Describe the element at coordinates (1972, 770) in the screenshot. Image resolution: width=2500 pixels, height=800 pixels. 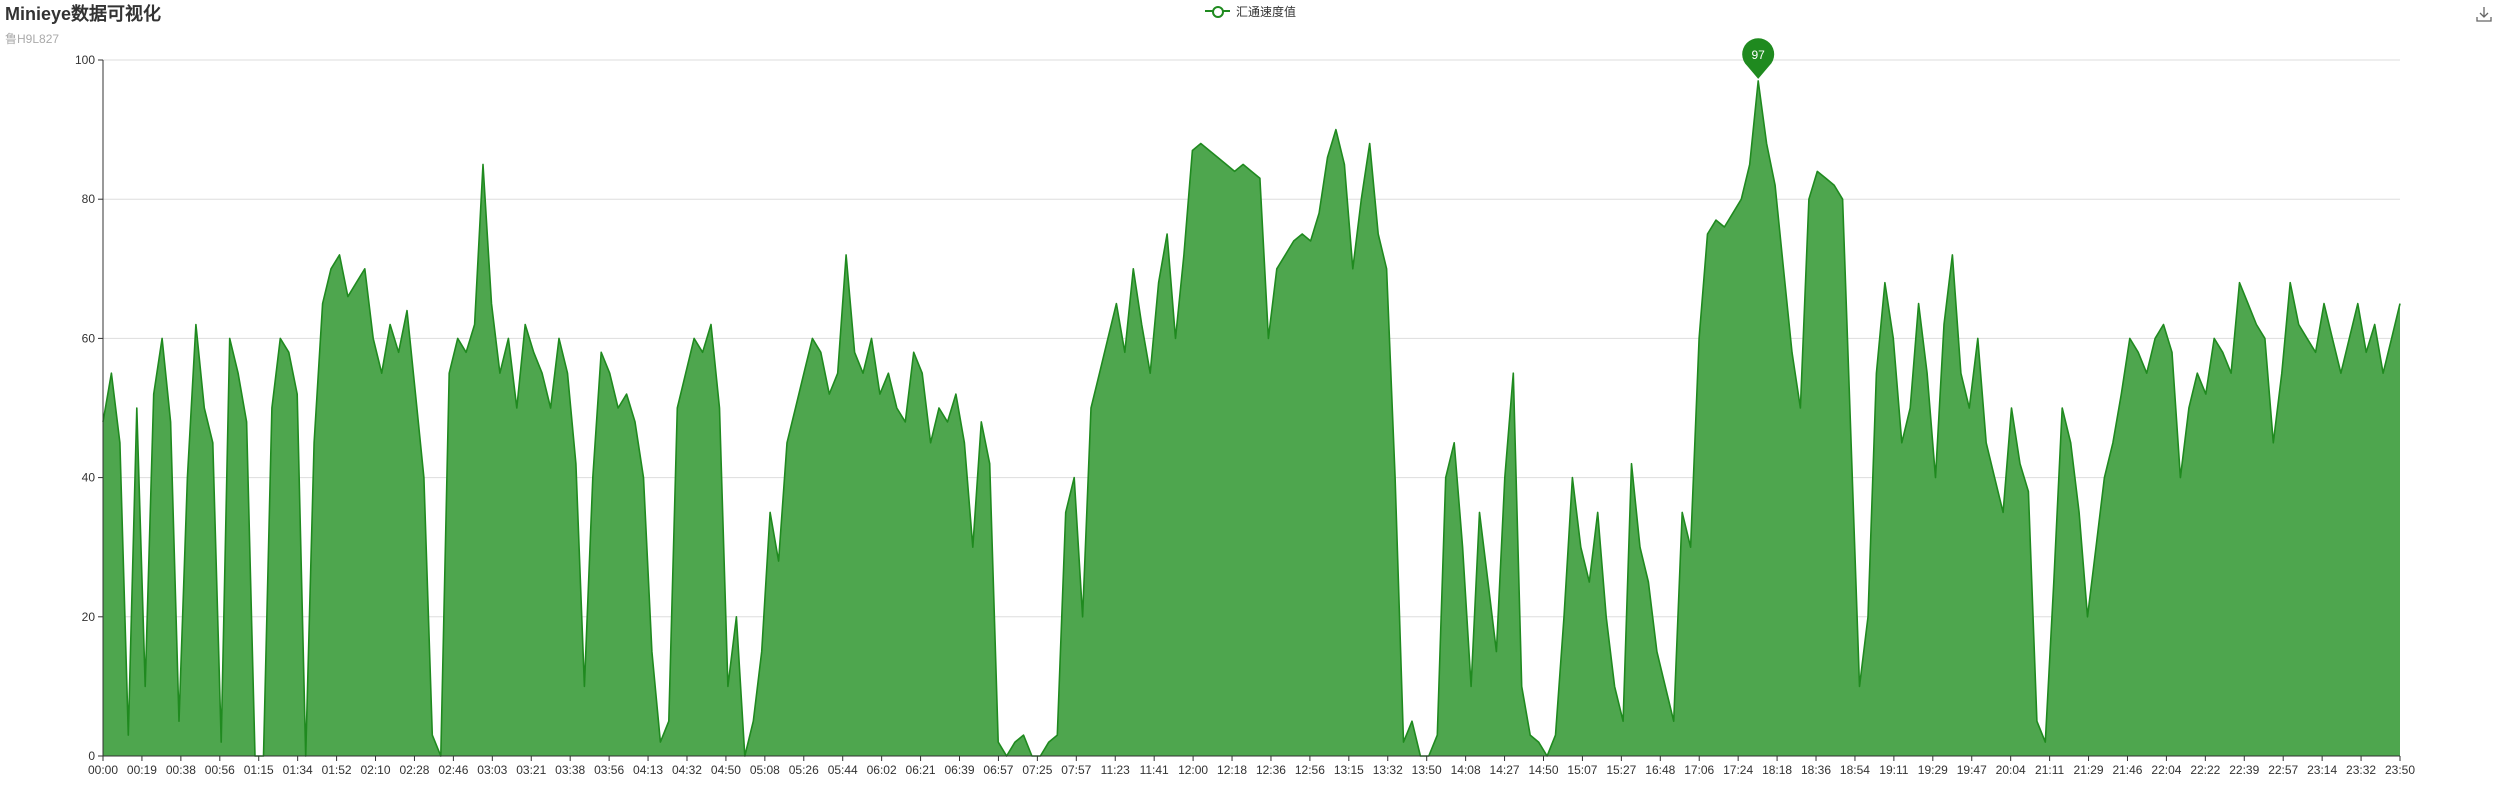
I see `x-tick-label: 19:47` at that location.